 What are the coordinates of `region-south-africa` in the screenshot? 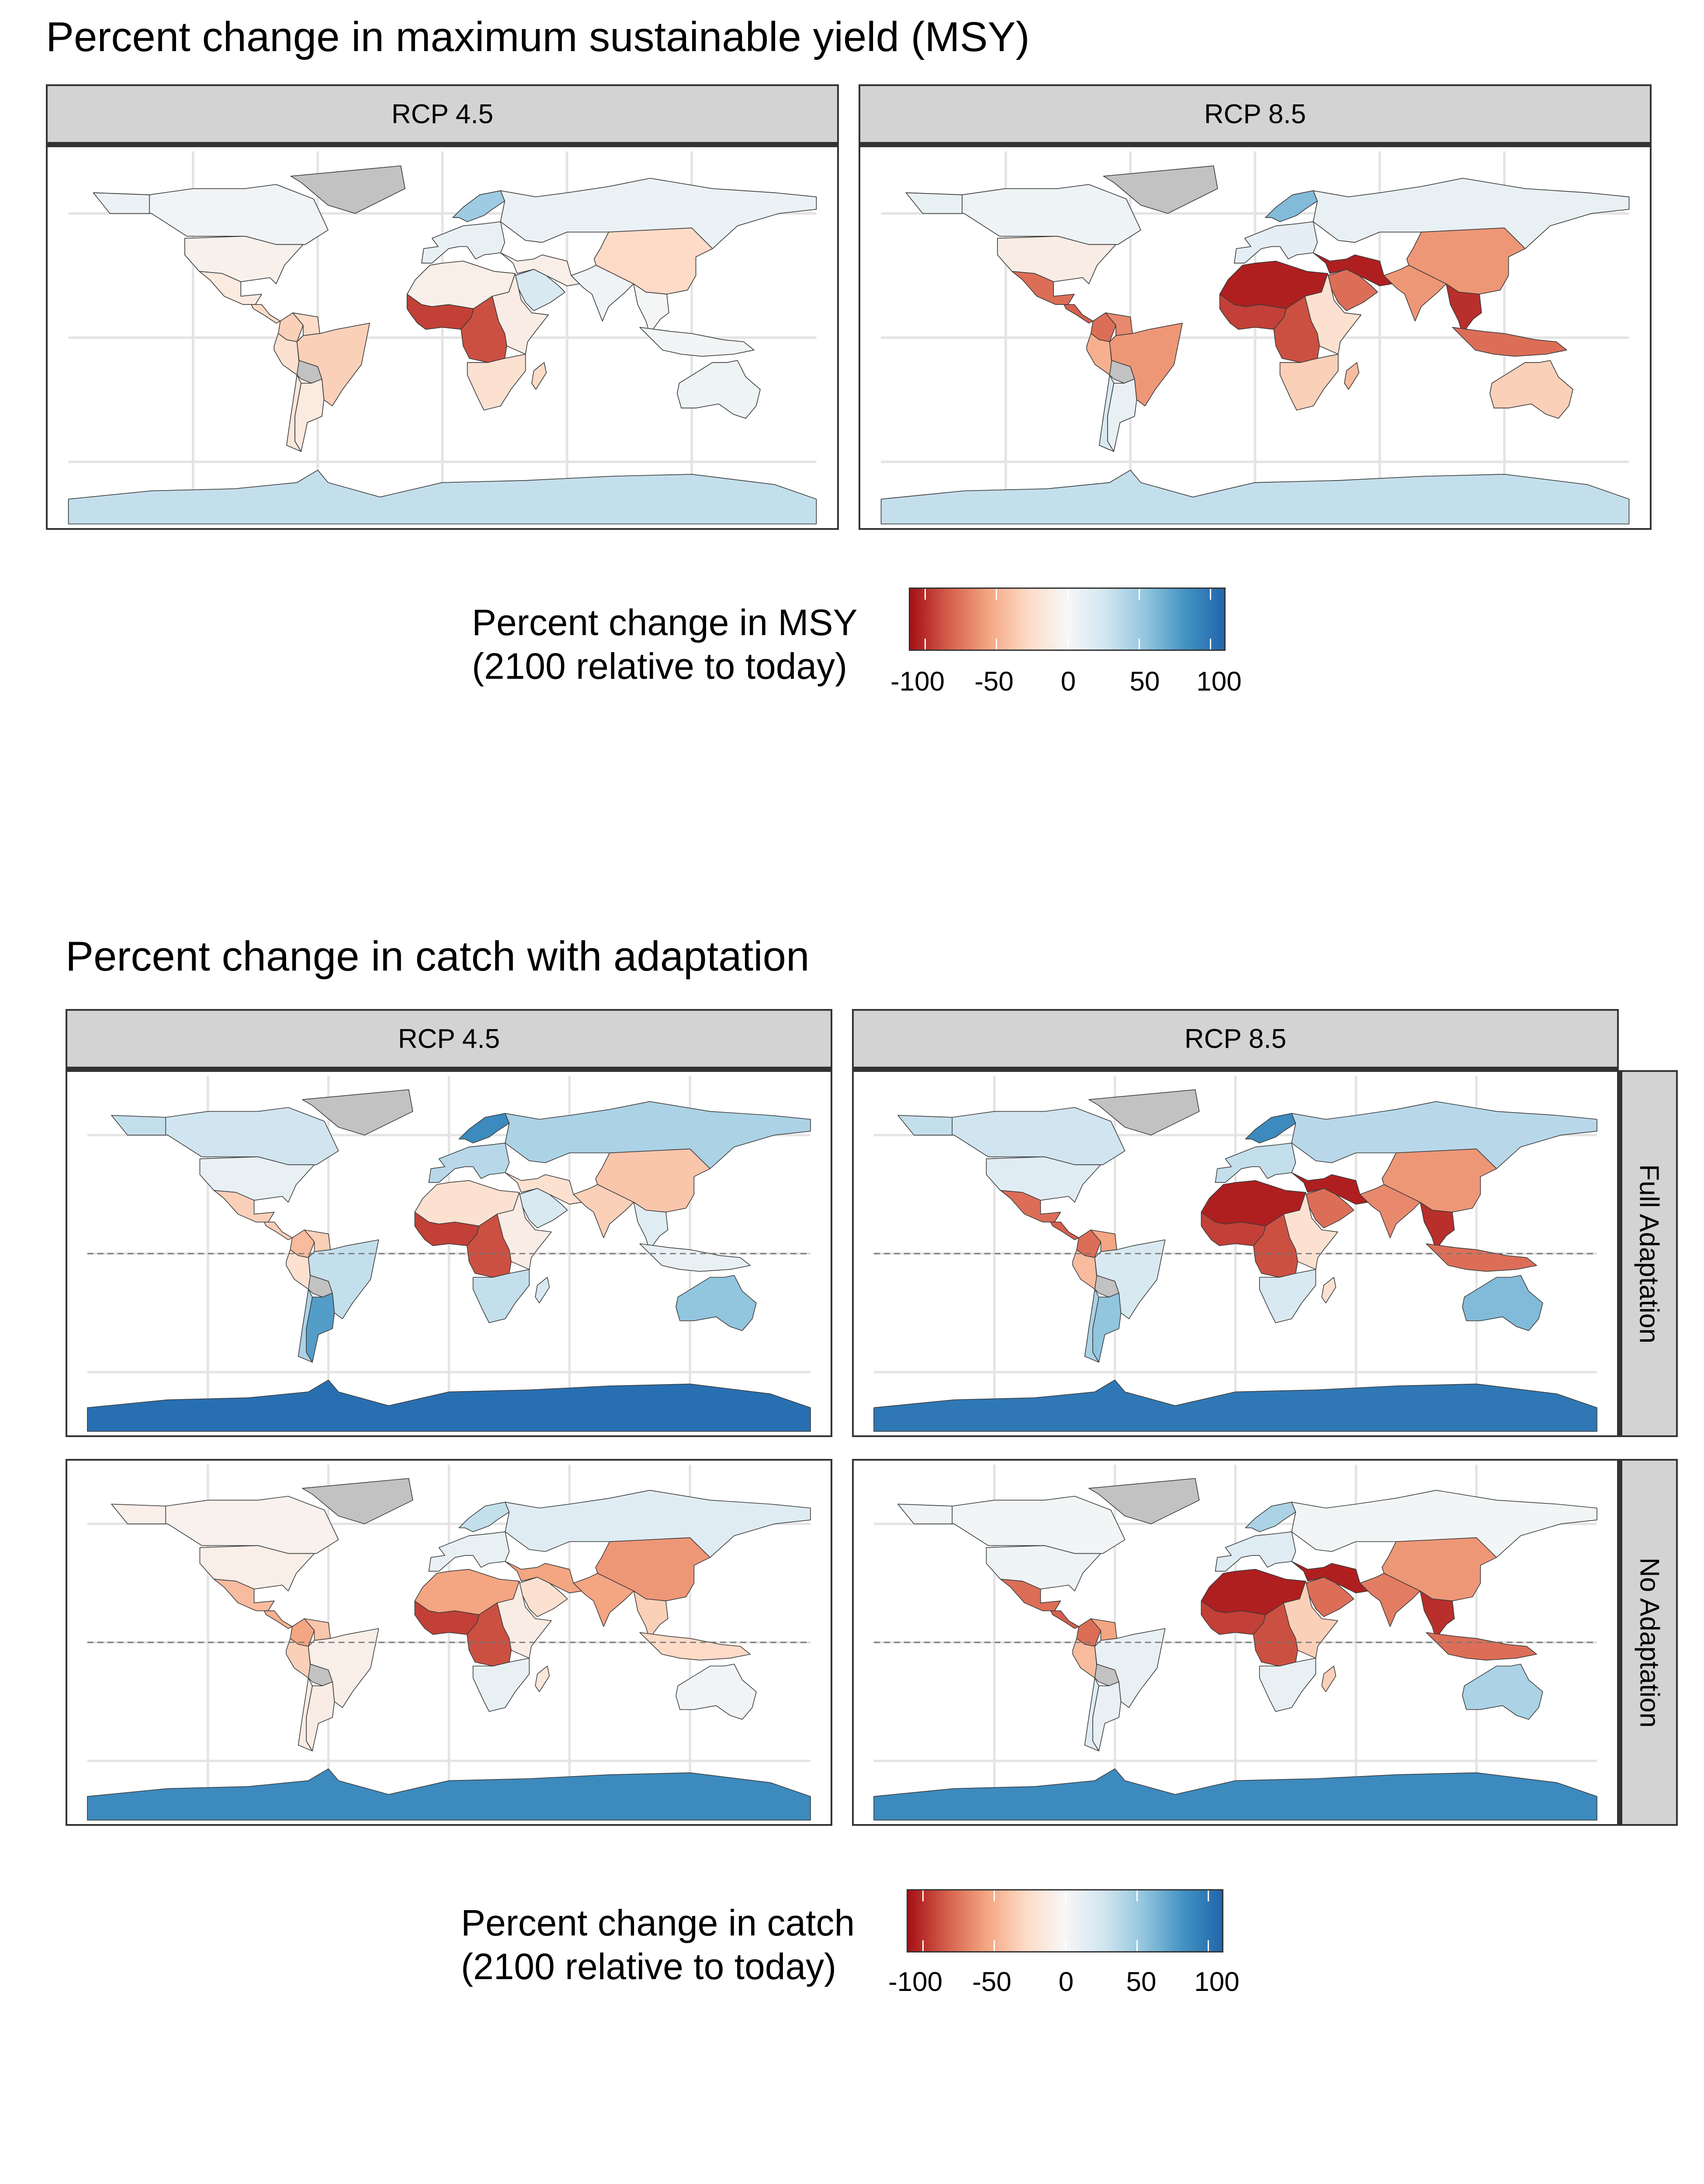 It's located at (501, 1685).